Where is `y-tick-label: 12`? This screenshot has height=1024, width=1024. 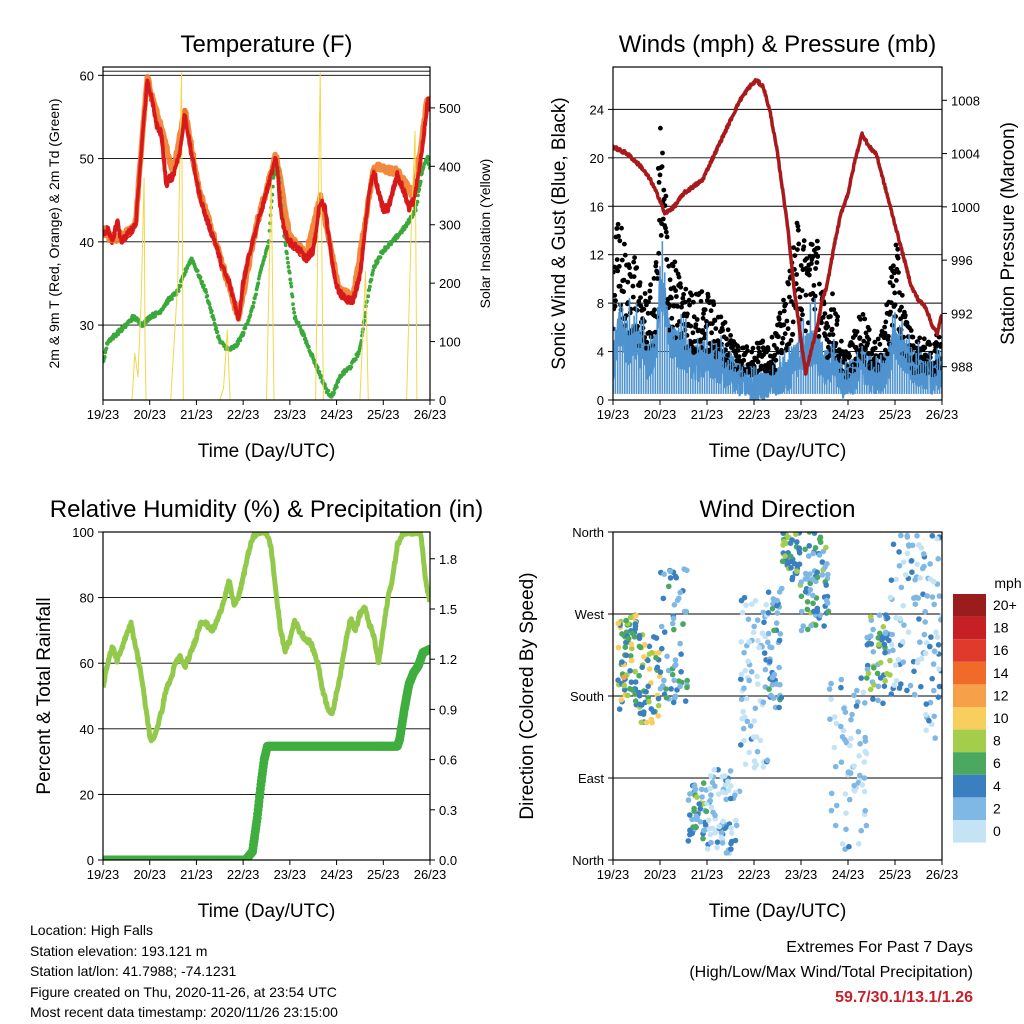 y-tick-label: 12 is located at coordinates (597, 255).